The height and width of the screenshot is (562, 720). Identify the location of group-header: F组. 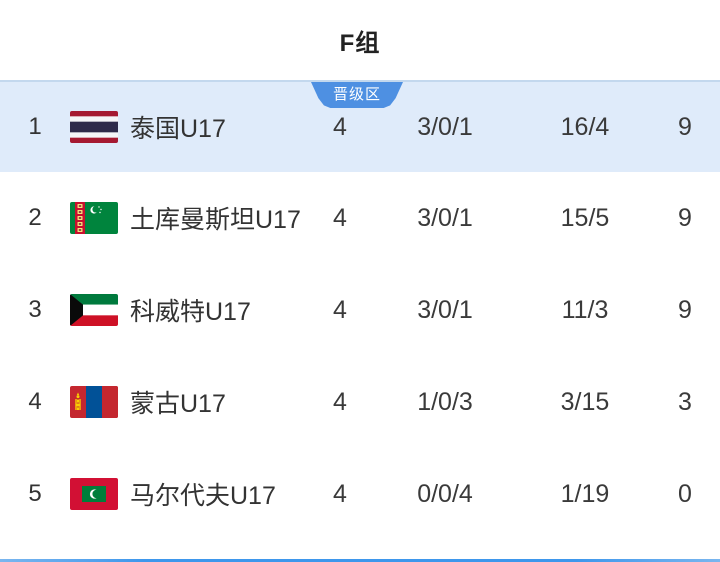
(360, 40).